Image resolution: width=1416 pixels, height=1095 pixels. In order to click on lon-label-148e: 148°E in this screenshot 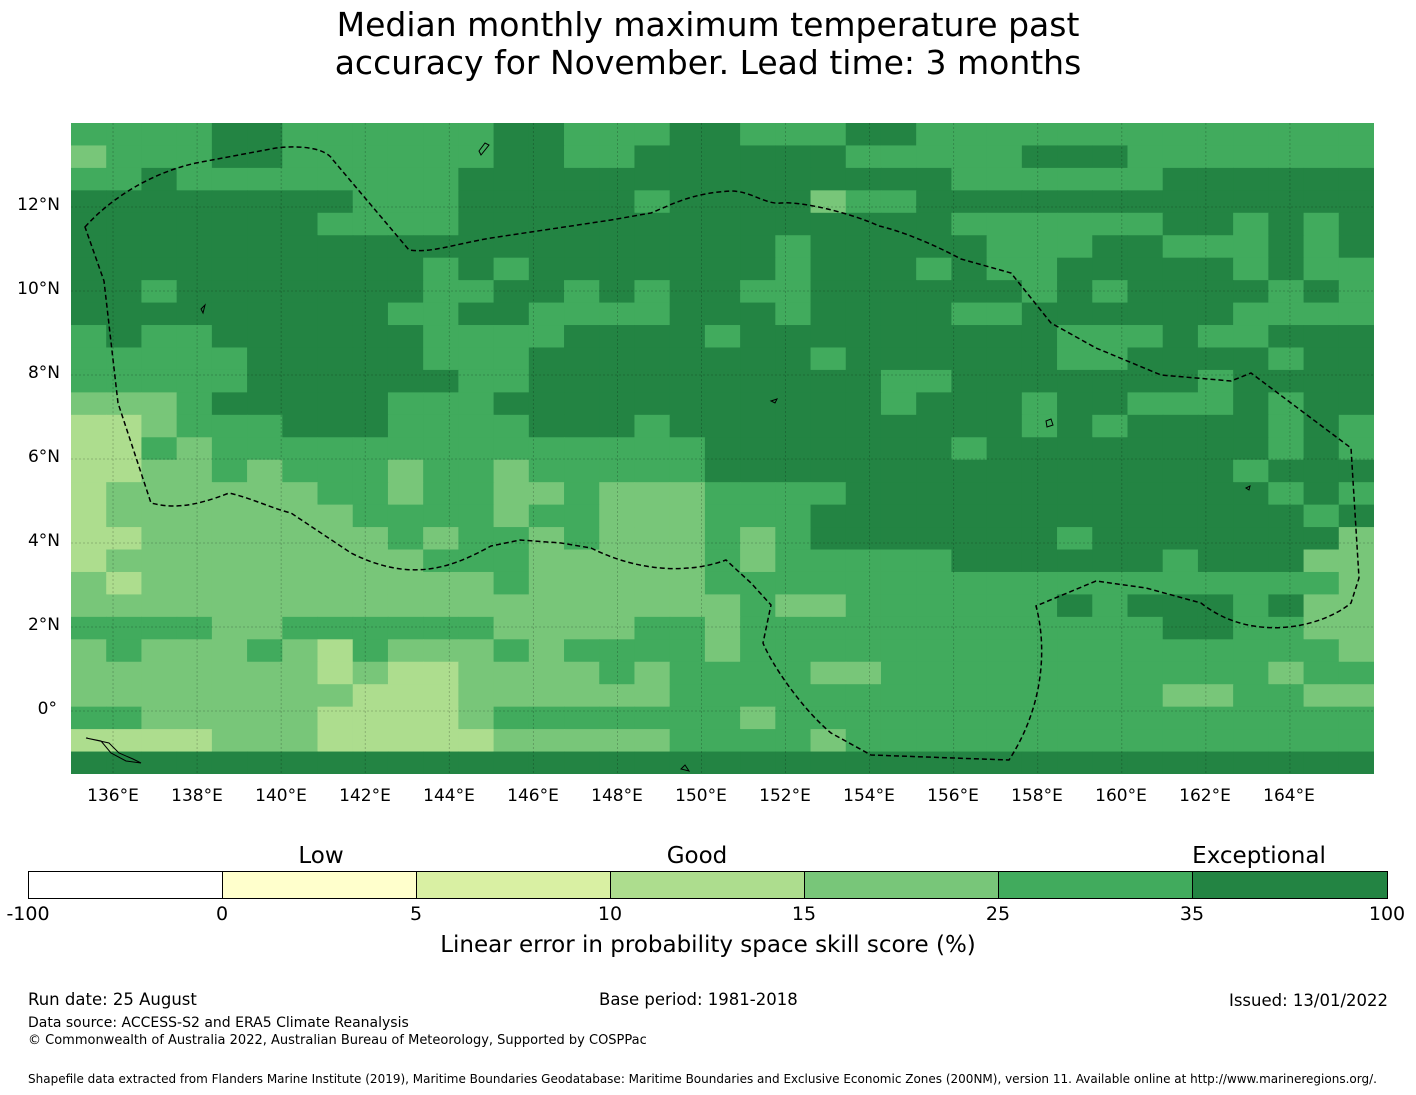, I will do `click(617, 796)`.